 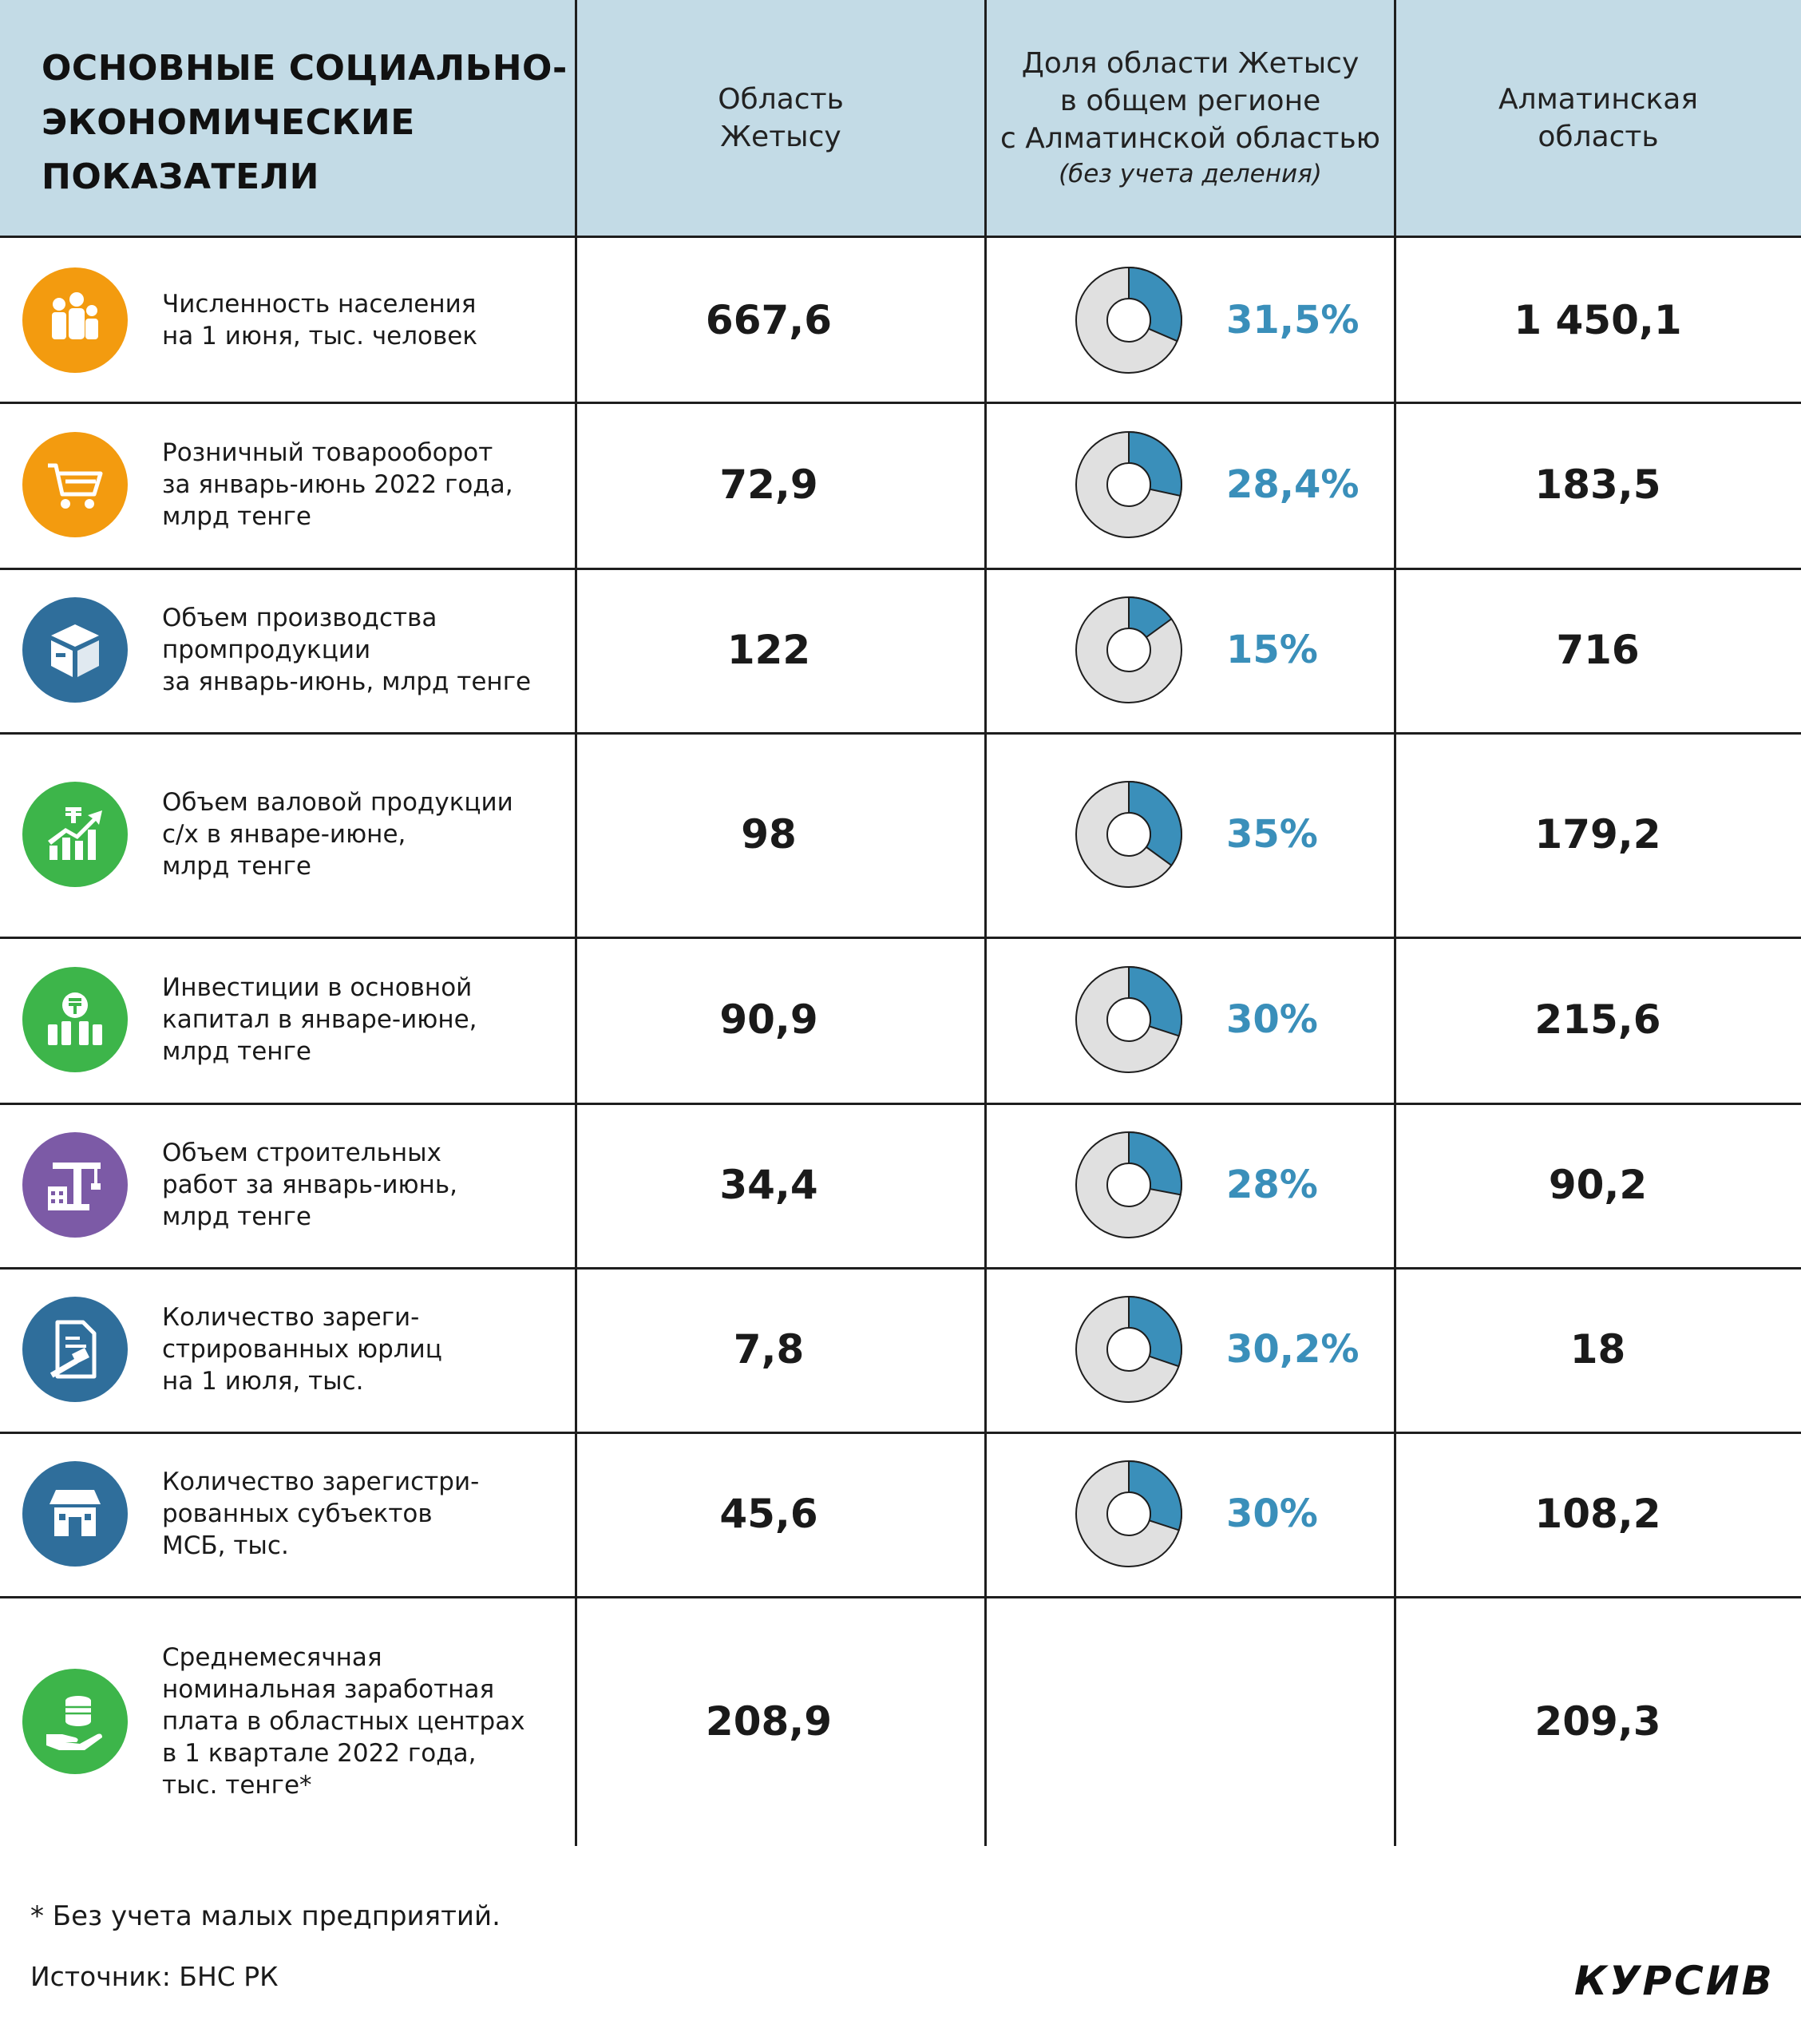 What do you see at coordinates (75, 650) in the screenshot?
I see `box-icon` at bounding box center [75, 650].